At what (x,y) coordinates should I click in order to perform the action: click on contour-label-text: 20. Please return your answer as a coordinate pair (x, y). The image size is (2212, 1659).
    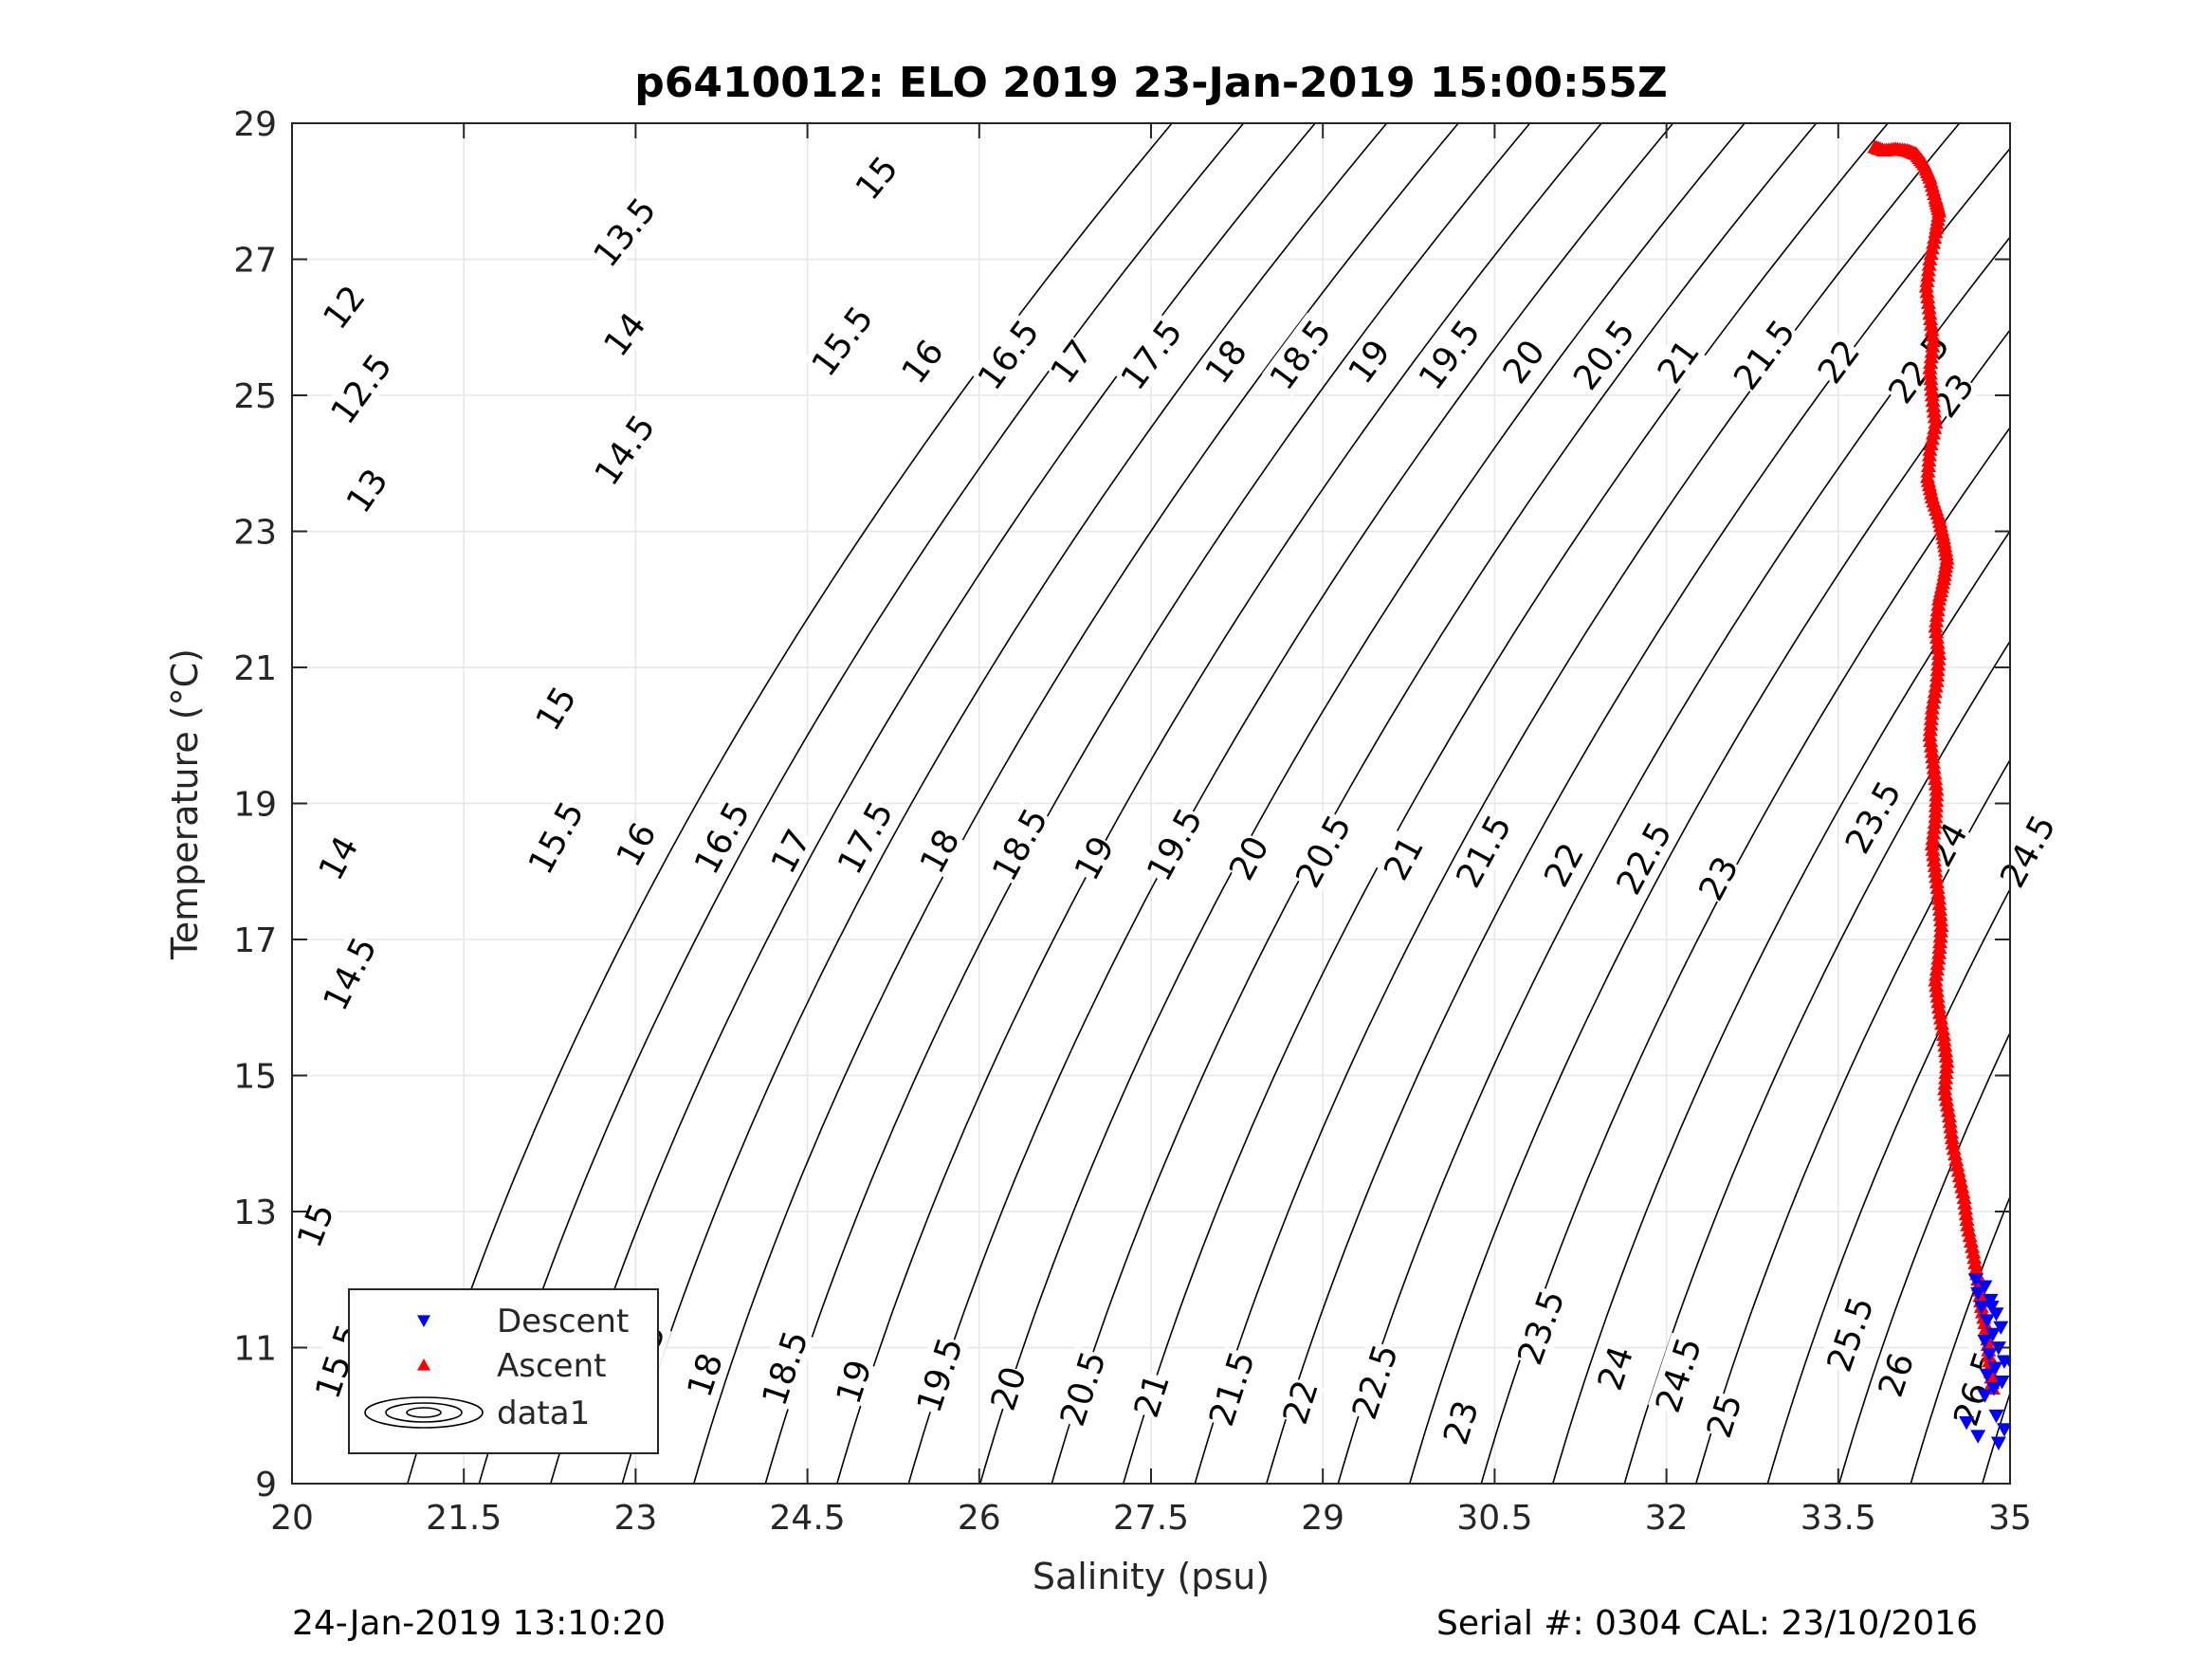
    Looking at the image, I should click on (1524, 362).